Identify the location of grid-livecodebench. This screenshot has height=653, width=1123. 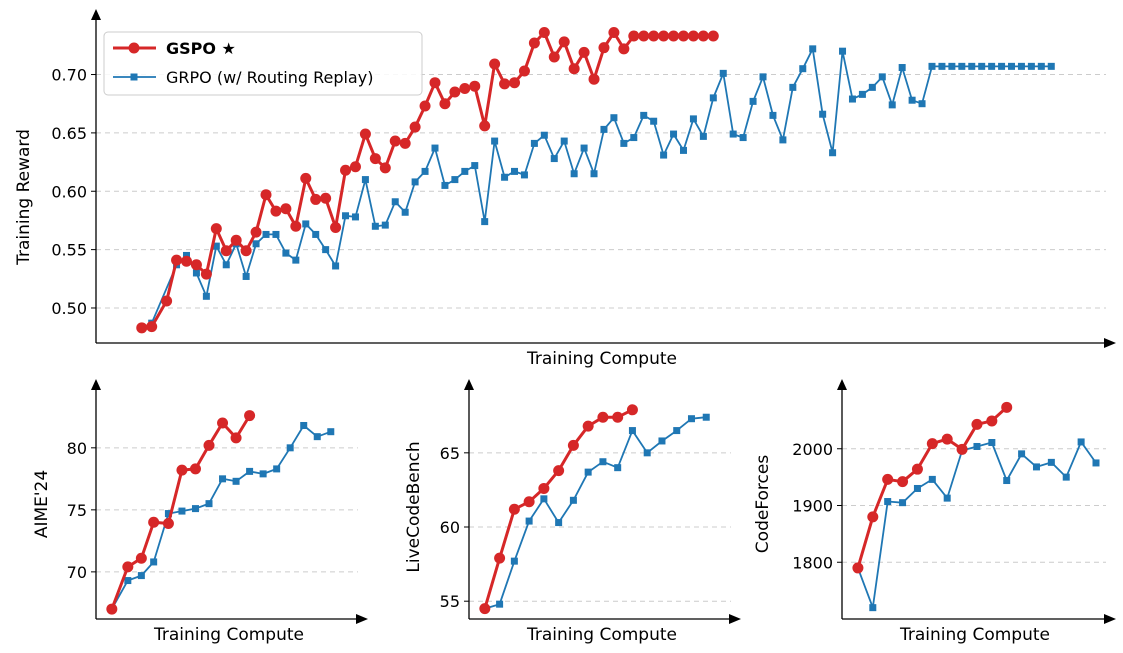
(600, 527).